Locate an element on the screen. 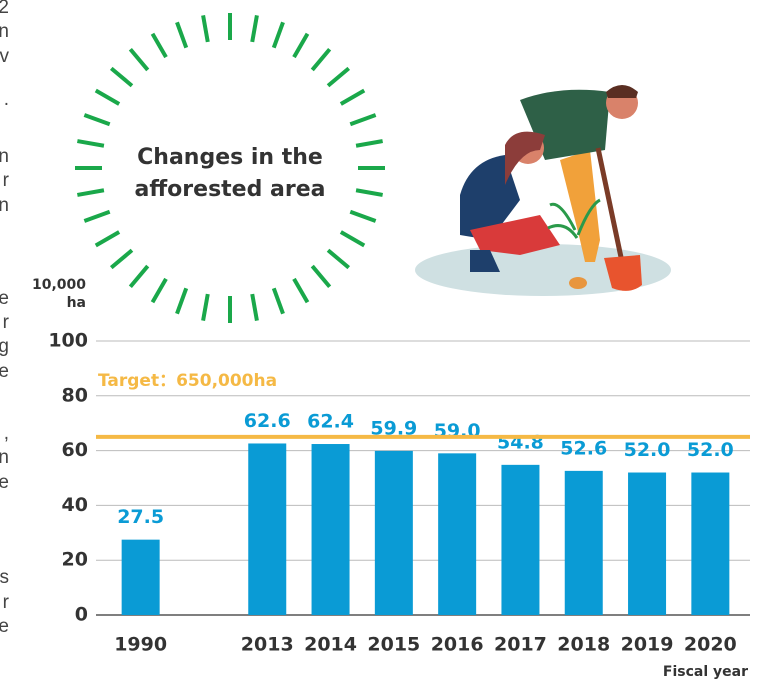  x-tick-label: 1990 is located at coordinates (140, 645).